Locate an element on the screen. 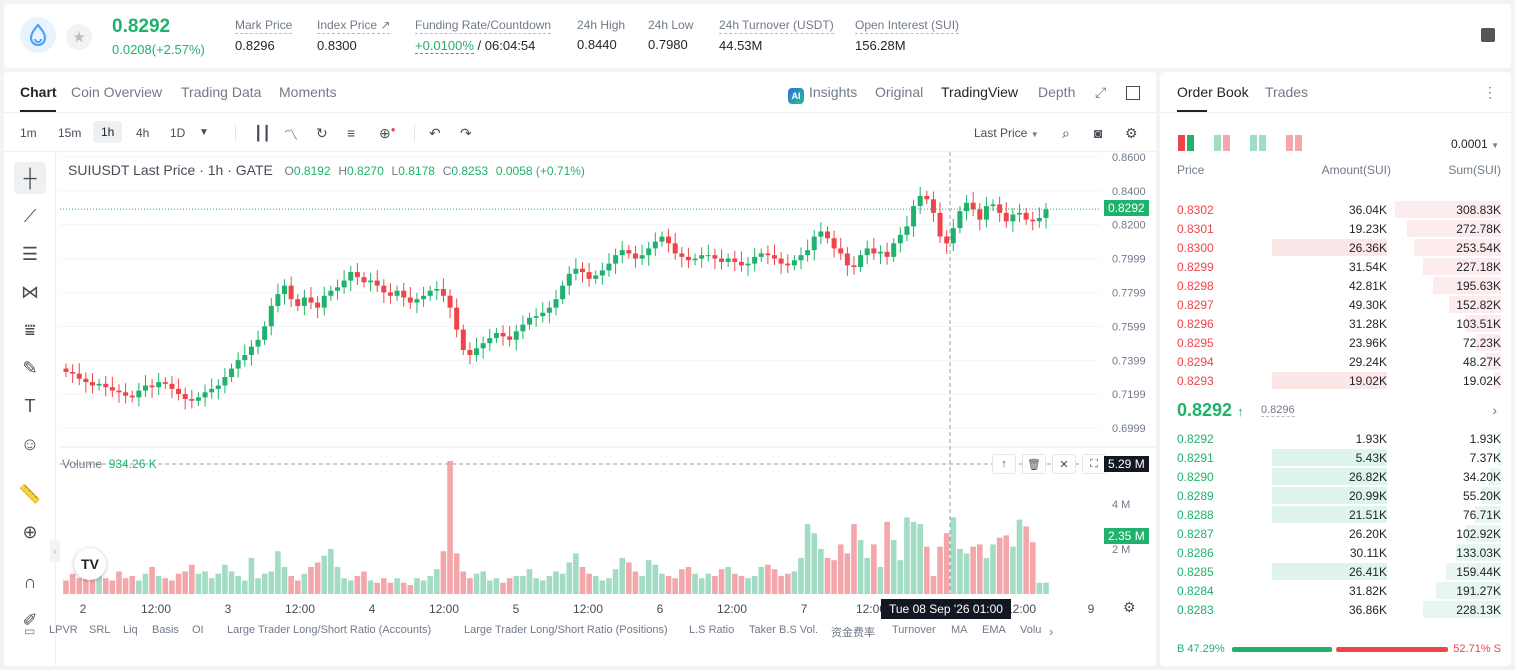  indicator-item: Basis is located at coordinates (165, 630).